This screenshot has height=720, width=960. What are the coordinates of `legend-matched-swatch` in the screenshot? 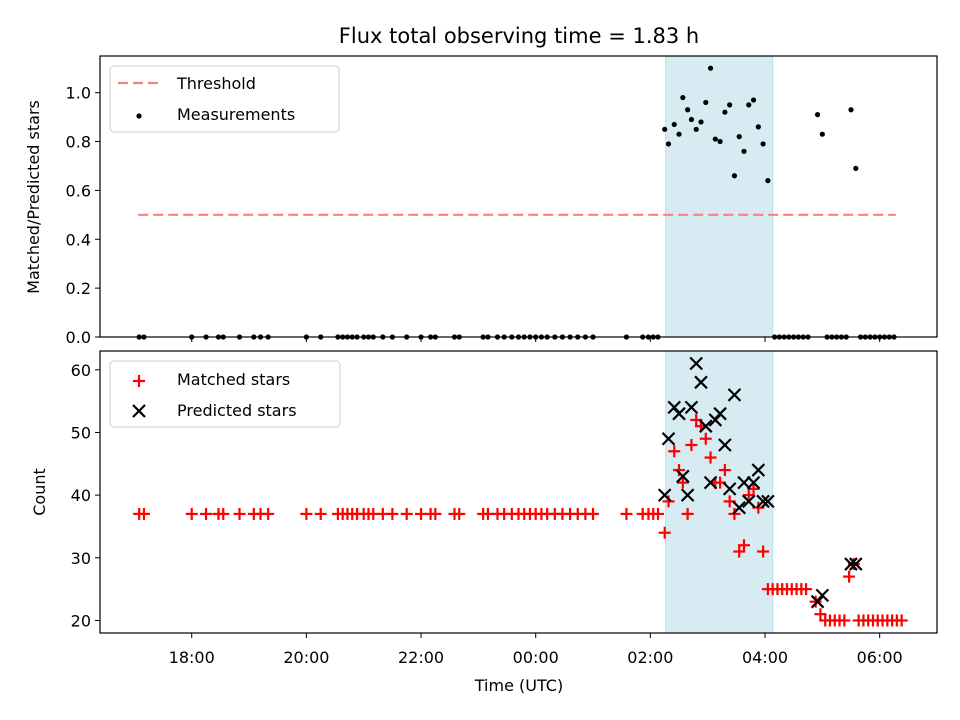 It's located at (139, 381).